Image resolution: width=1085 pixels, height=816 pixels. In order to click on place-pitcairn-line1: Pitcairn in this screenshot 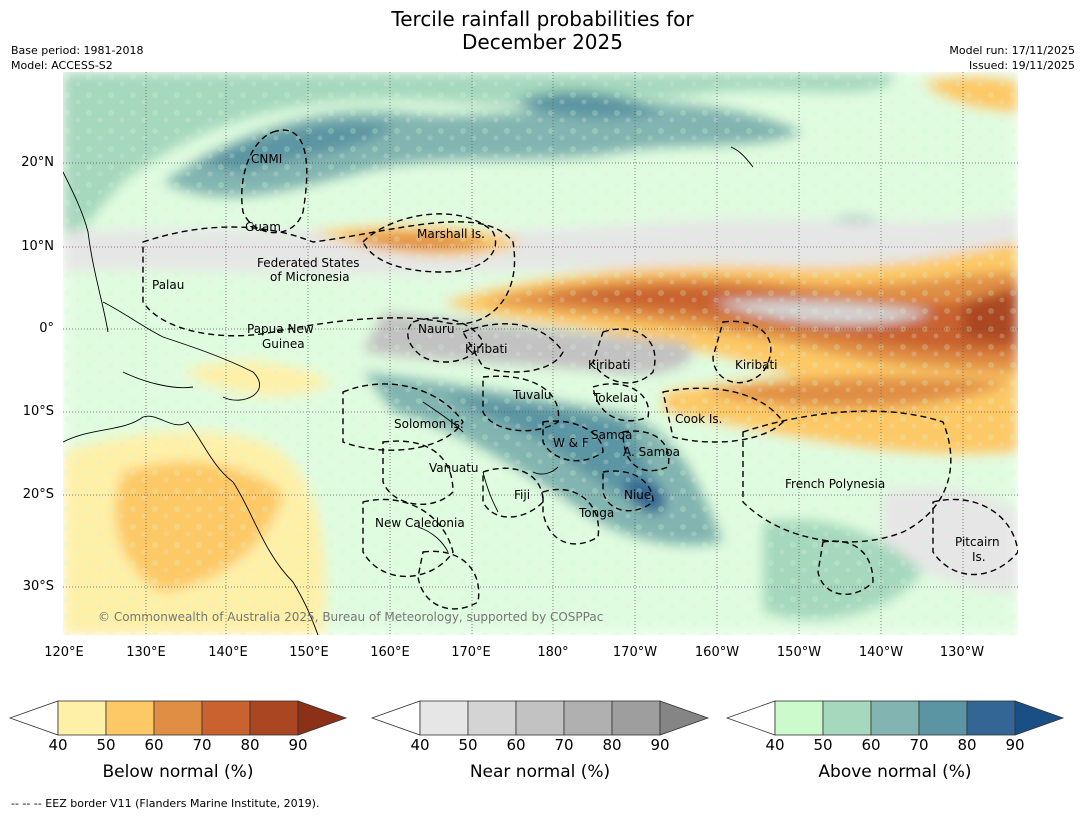, I will do `click(977, 542)`.